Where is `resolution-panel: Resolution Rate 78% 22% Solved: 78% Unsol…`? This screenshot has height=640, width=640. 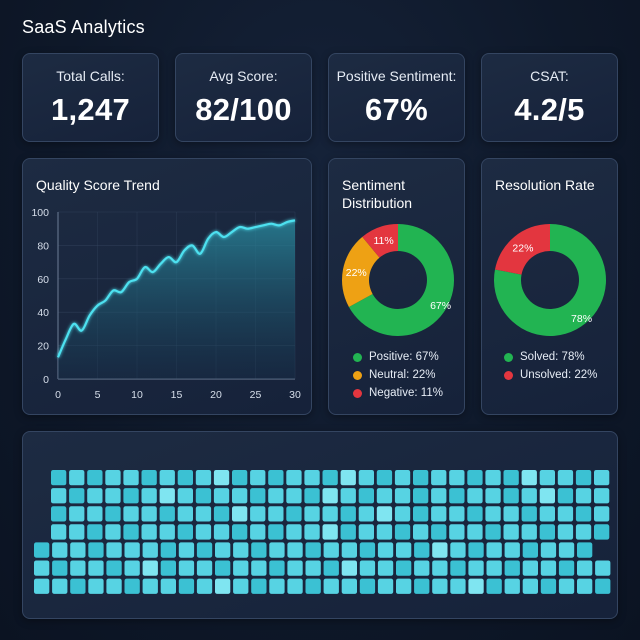 resolution-panel: Resolution Rate 78% 22% Solved: 78% Unsol… is located at coordinates (549, 286).